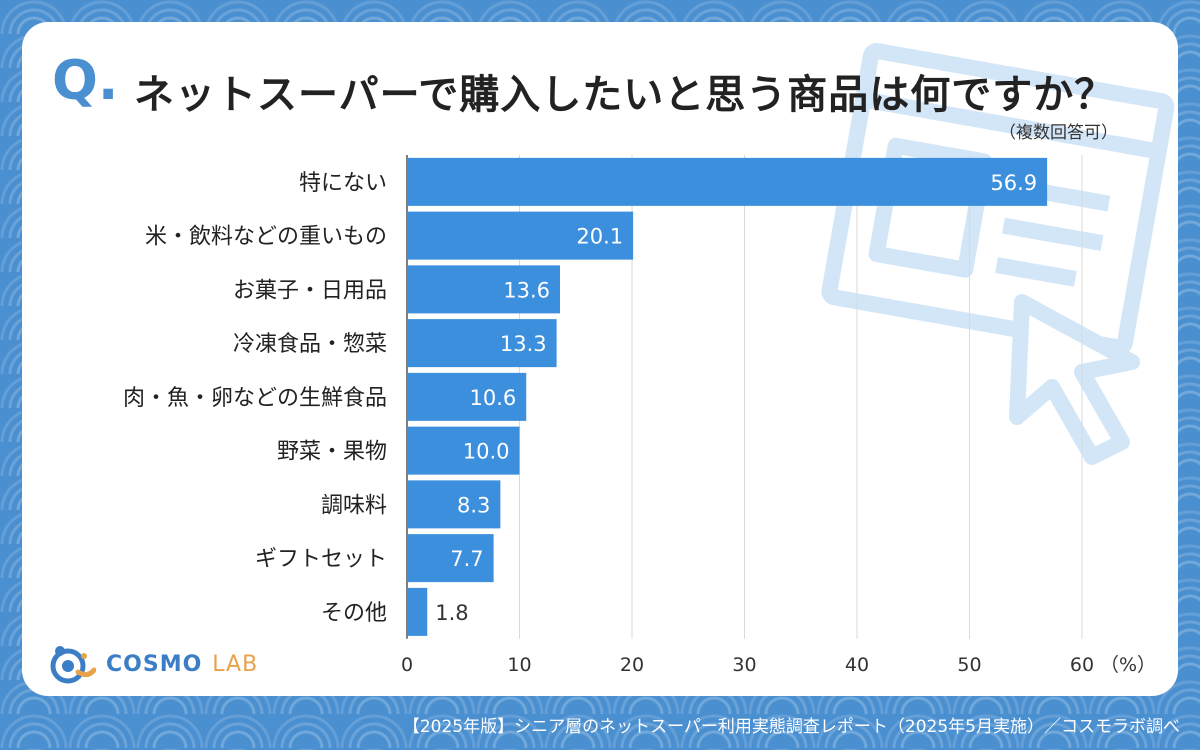  Describe the element at coordinates (526, 290) in the screenshot. I see `value-label: 13.6` at that location.